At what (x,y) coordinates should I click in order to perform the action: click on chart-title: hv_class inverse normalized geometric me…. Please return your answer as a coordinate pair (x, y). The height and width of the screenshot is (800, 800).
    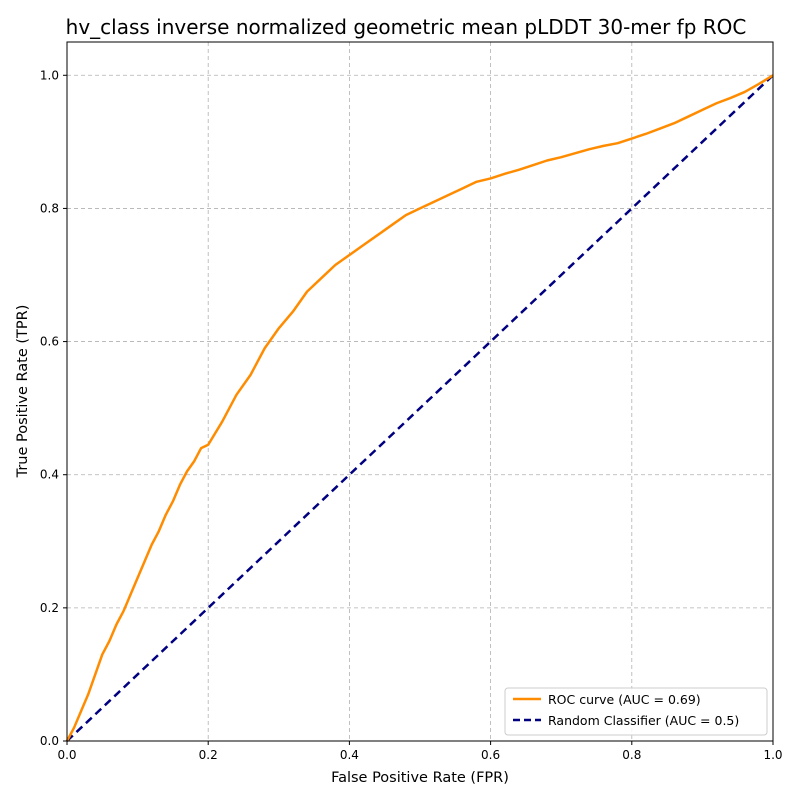
    Looking at the image, I should click on (406, 27).